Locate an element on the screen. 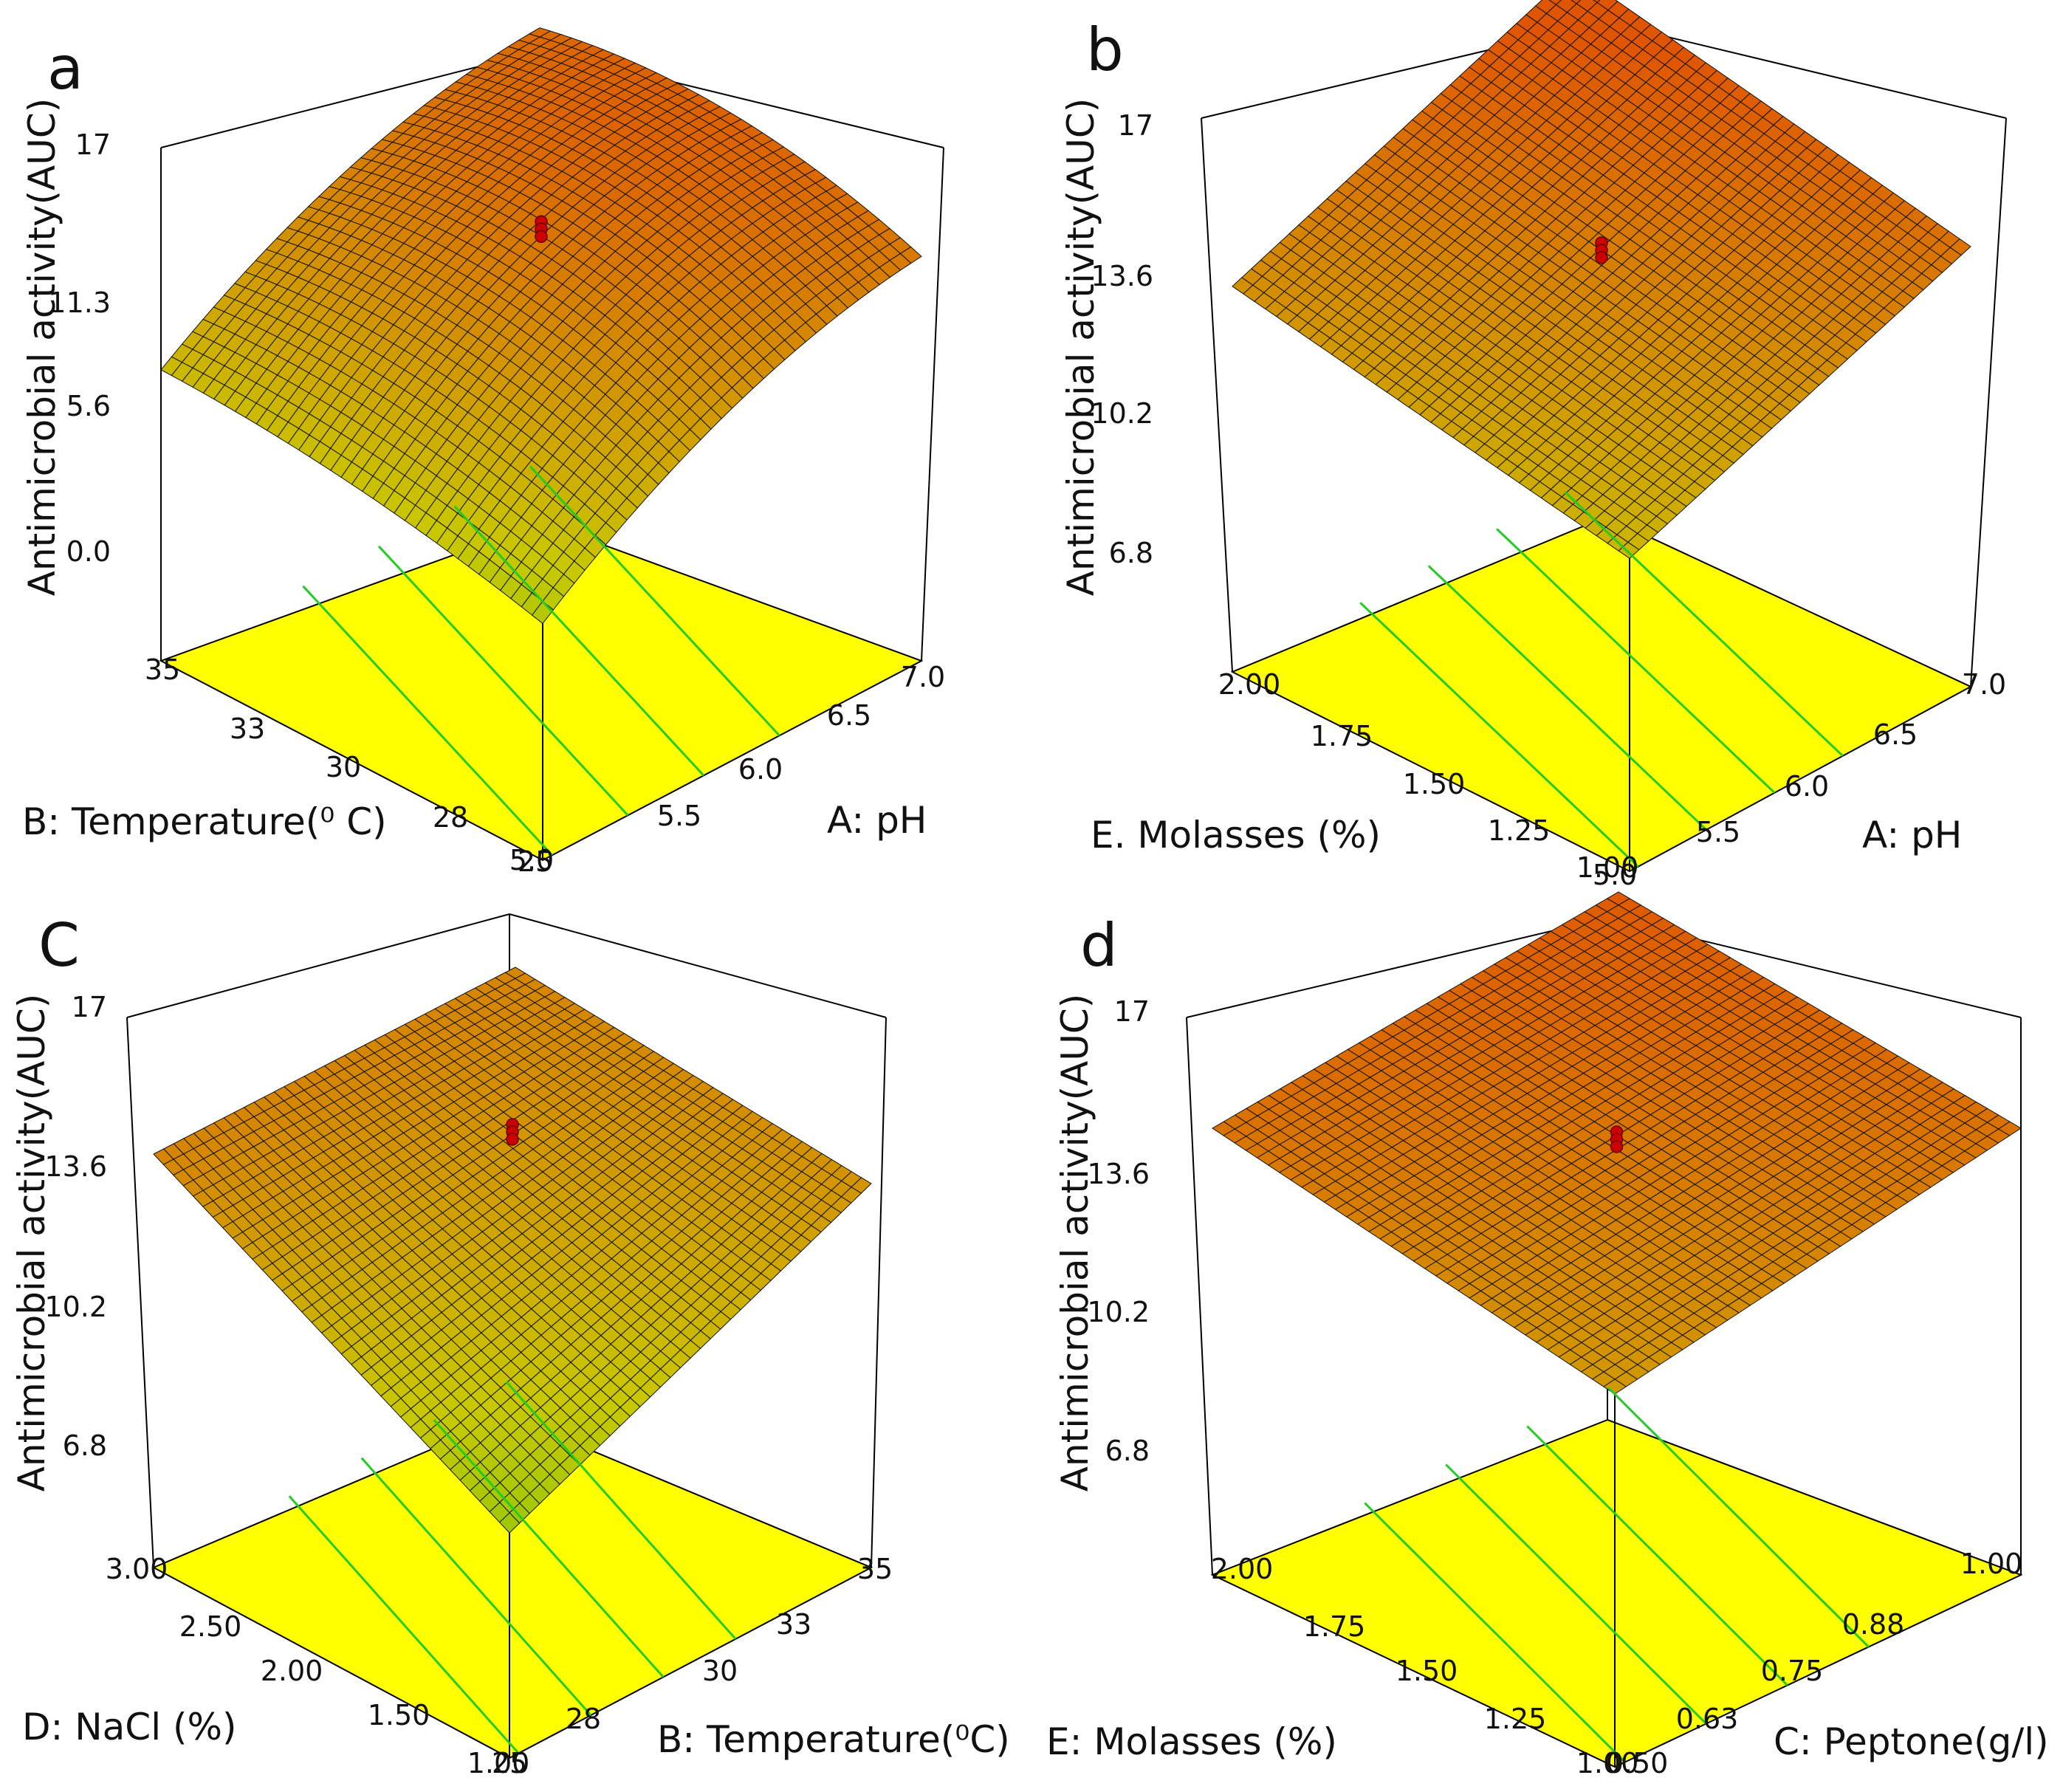 This screenshot has width=2063, height=1792. y-axis-title: E. Molasses (%) is located at coordinates (1236, 835).